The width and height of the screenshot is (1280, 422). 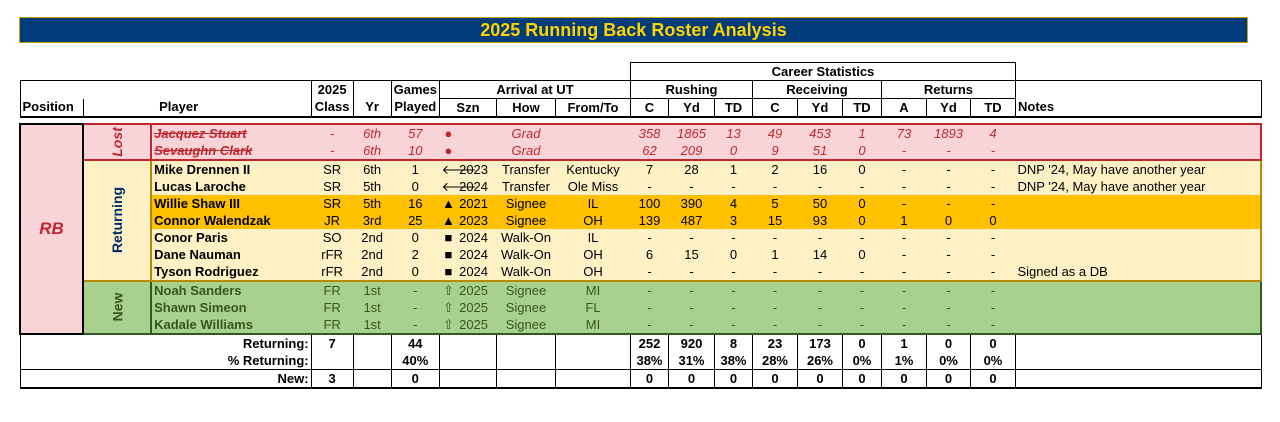 What do you see at coordinates (649, 325) in the screenshot?
I see `rush-c-cell: -` at bounding box center [649, 325].